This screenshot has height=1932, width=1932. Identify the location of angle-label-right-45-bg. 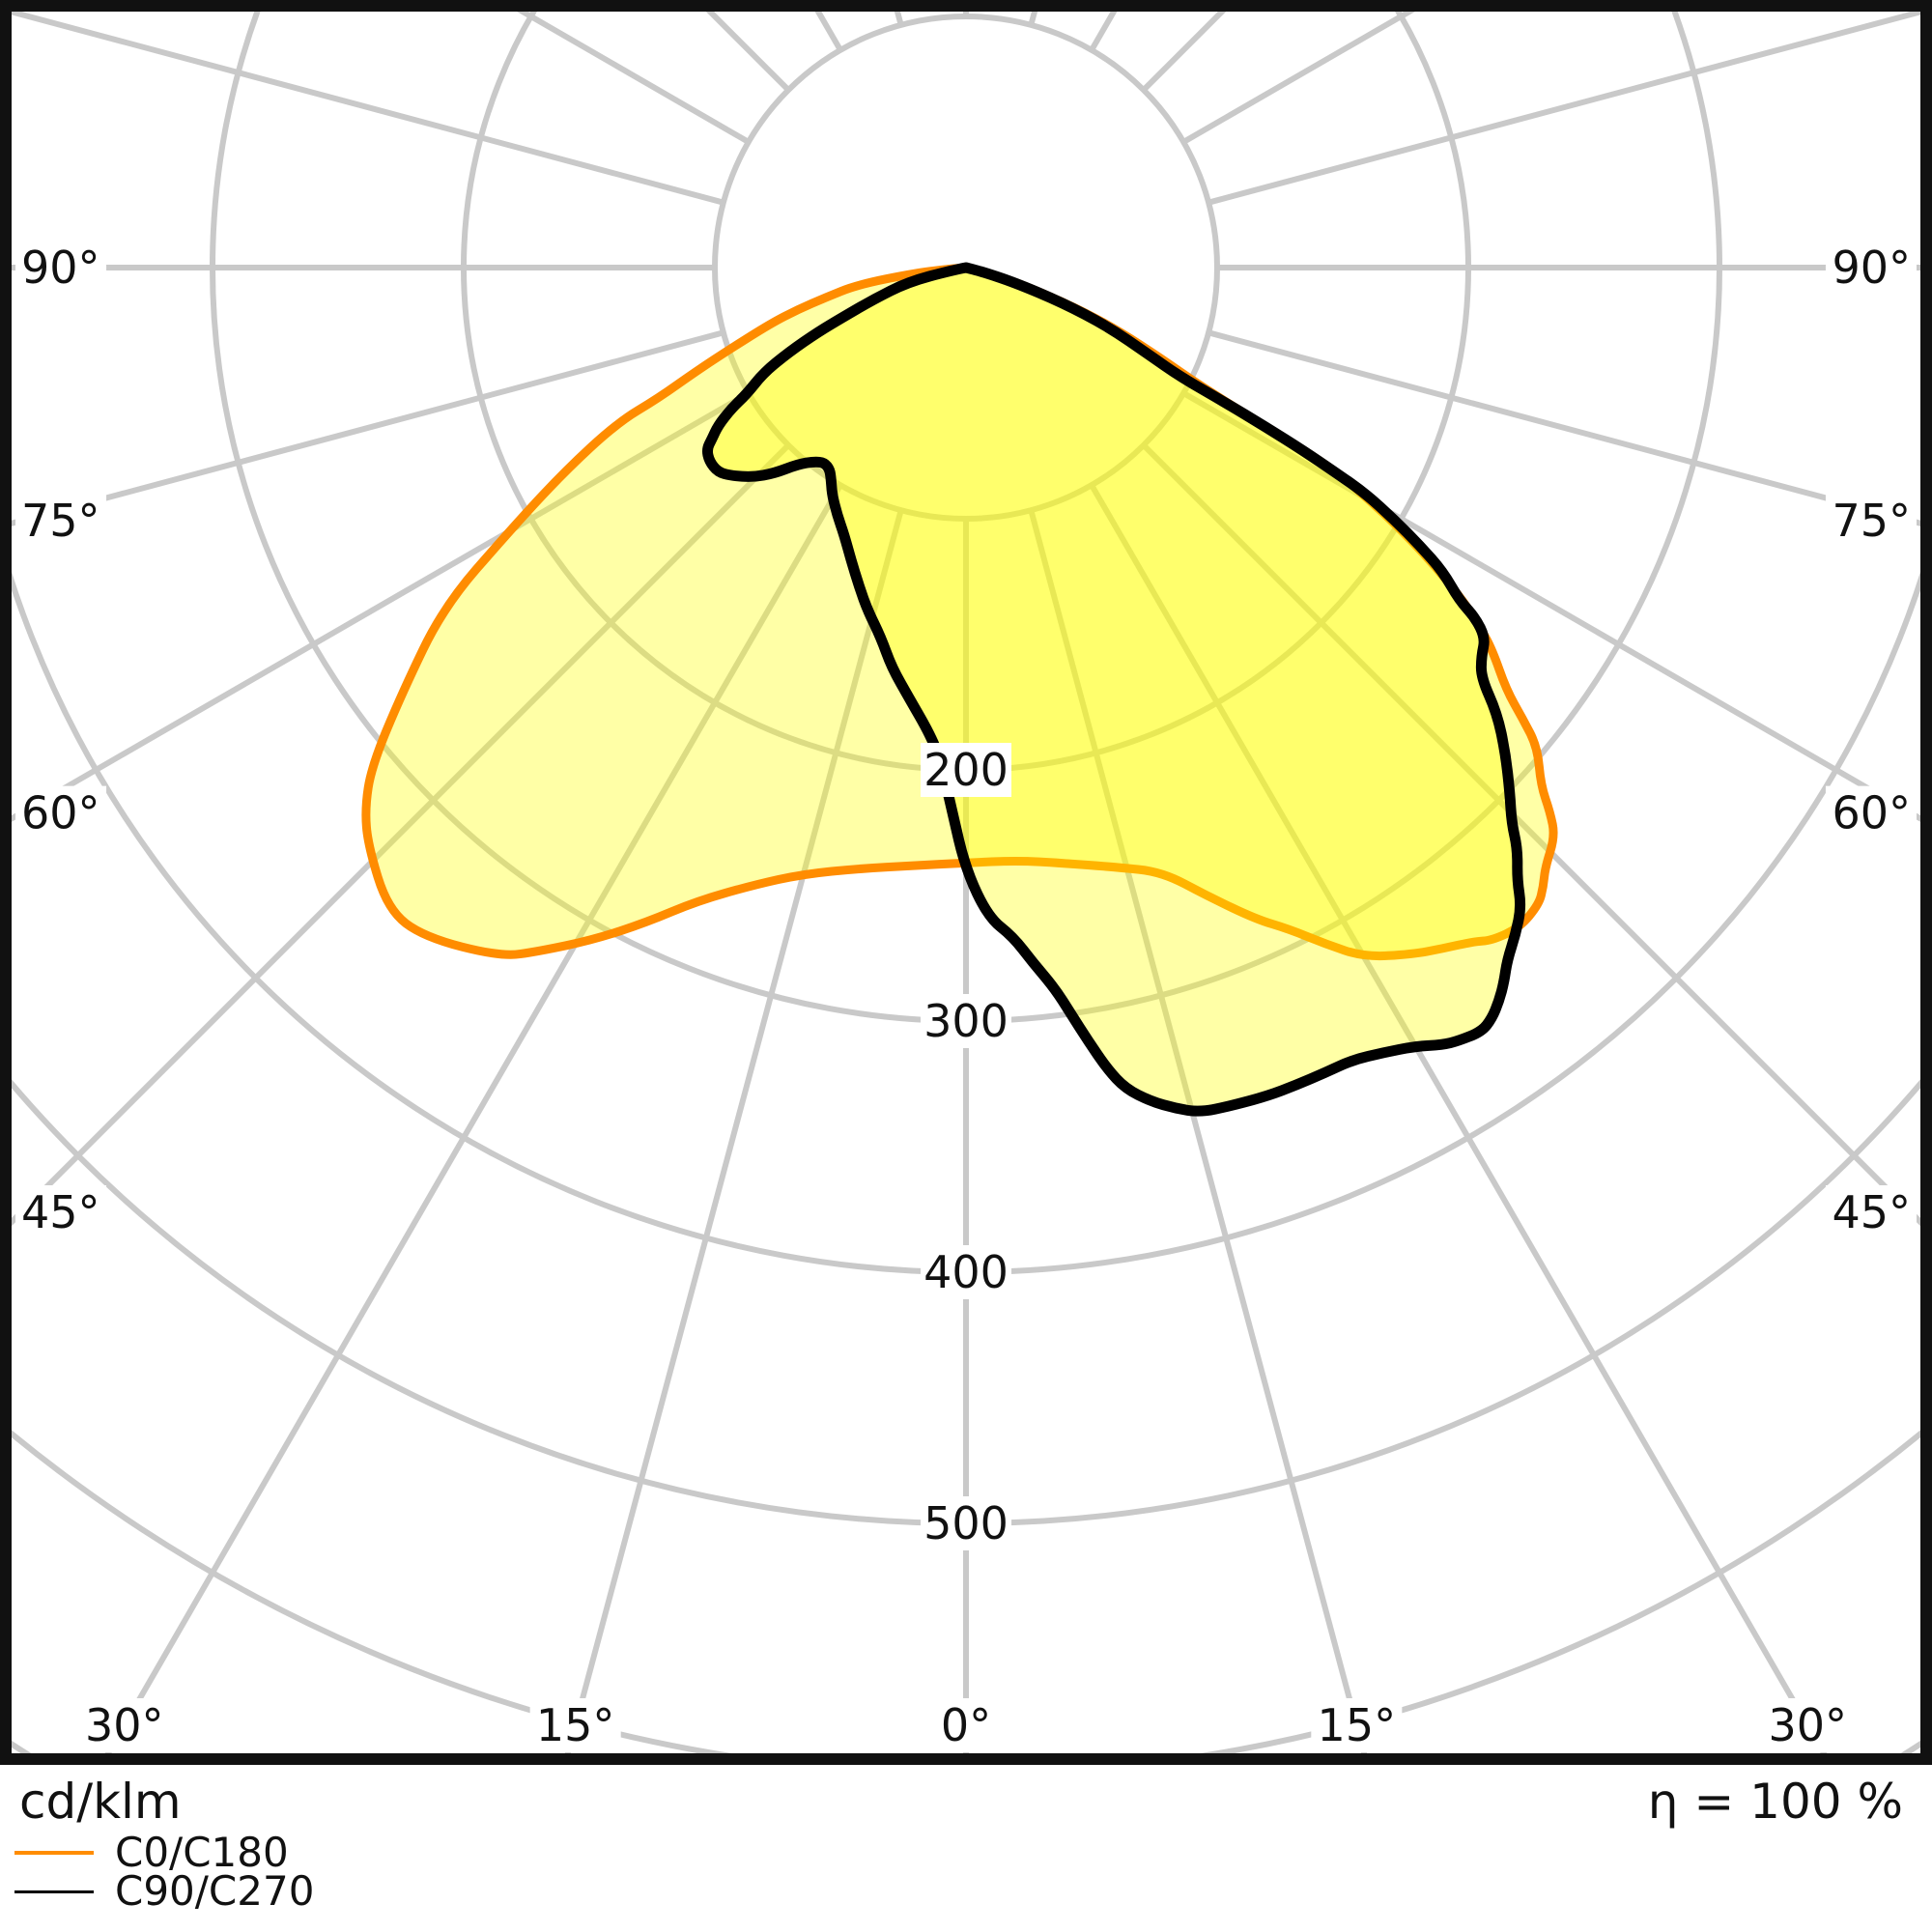
(1871, 1212).